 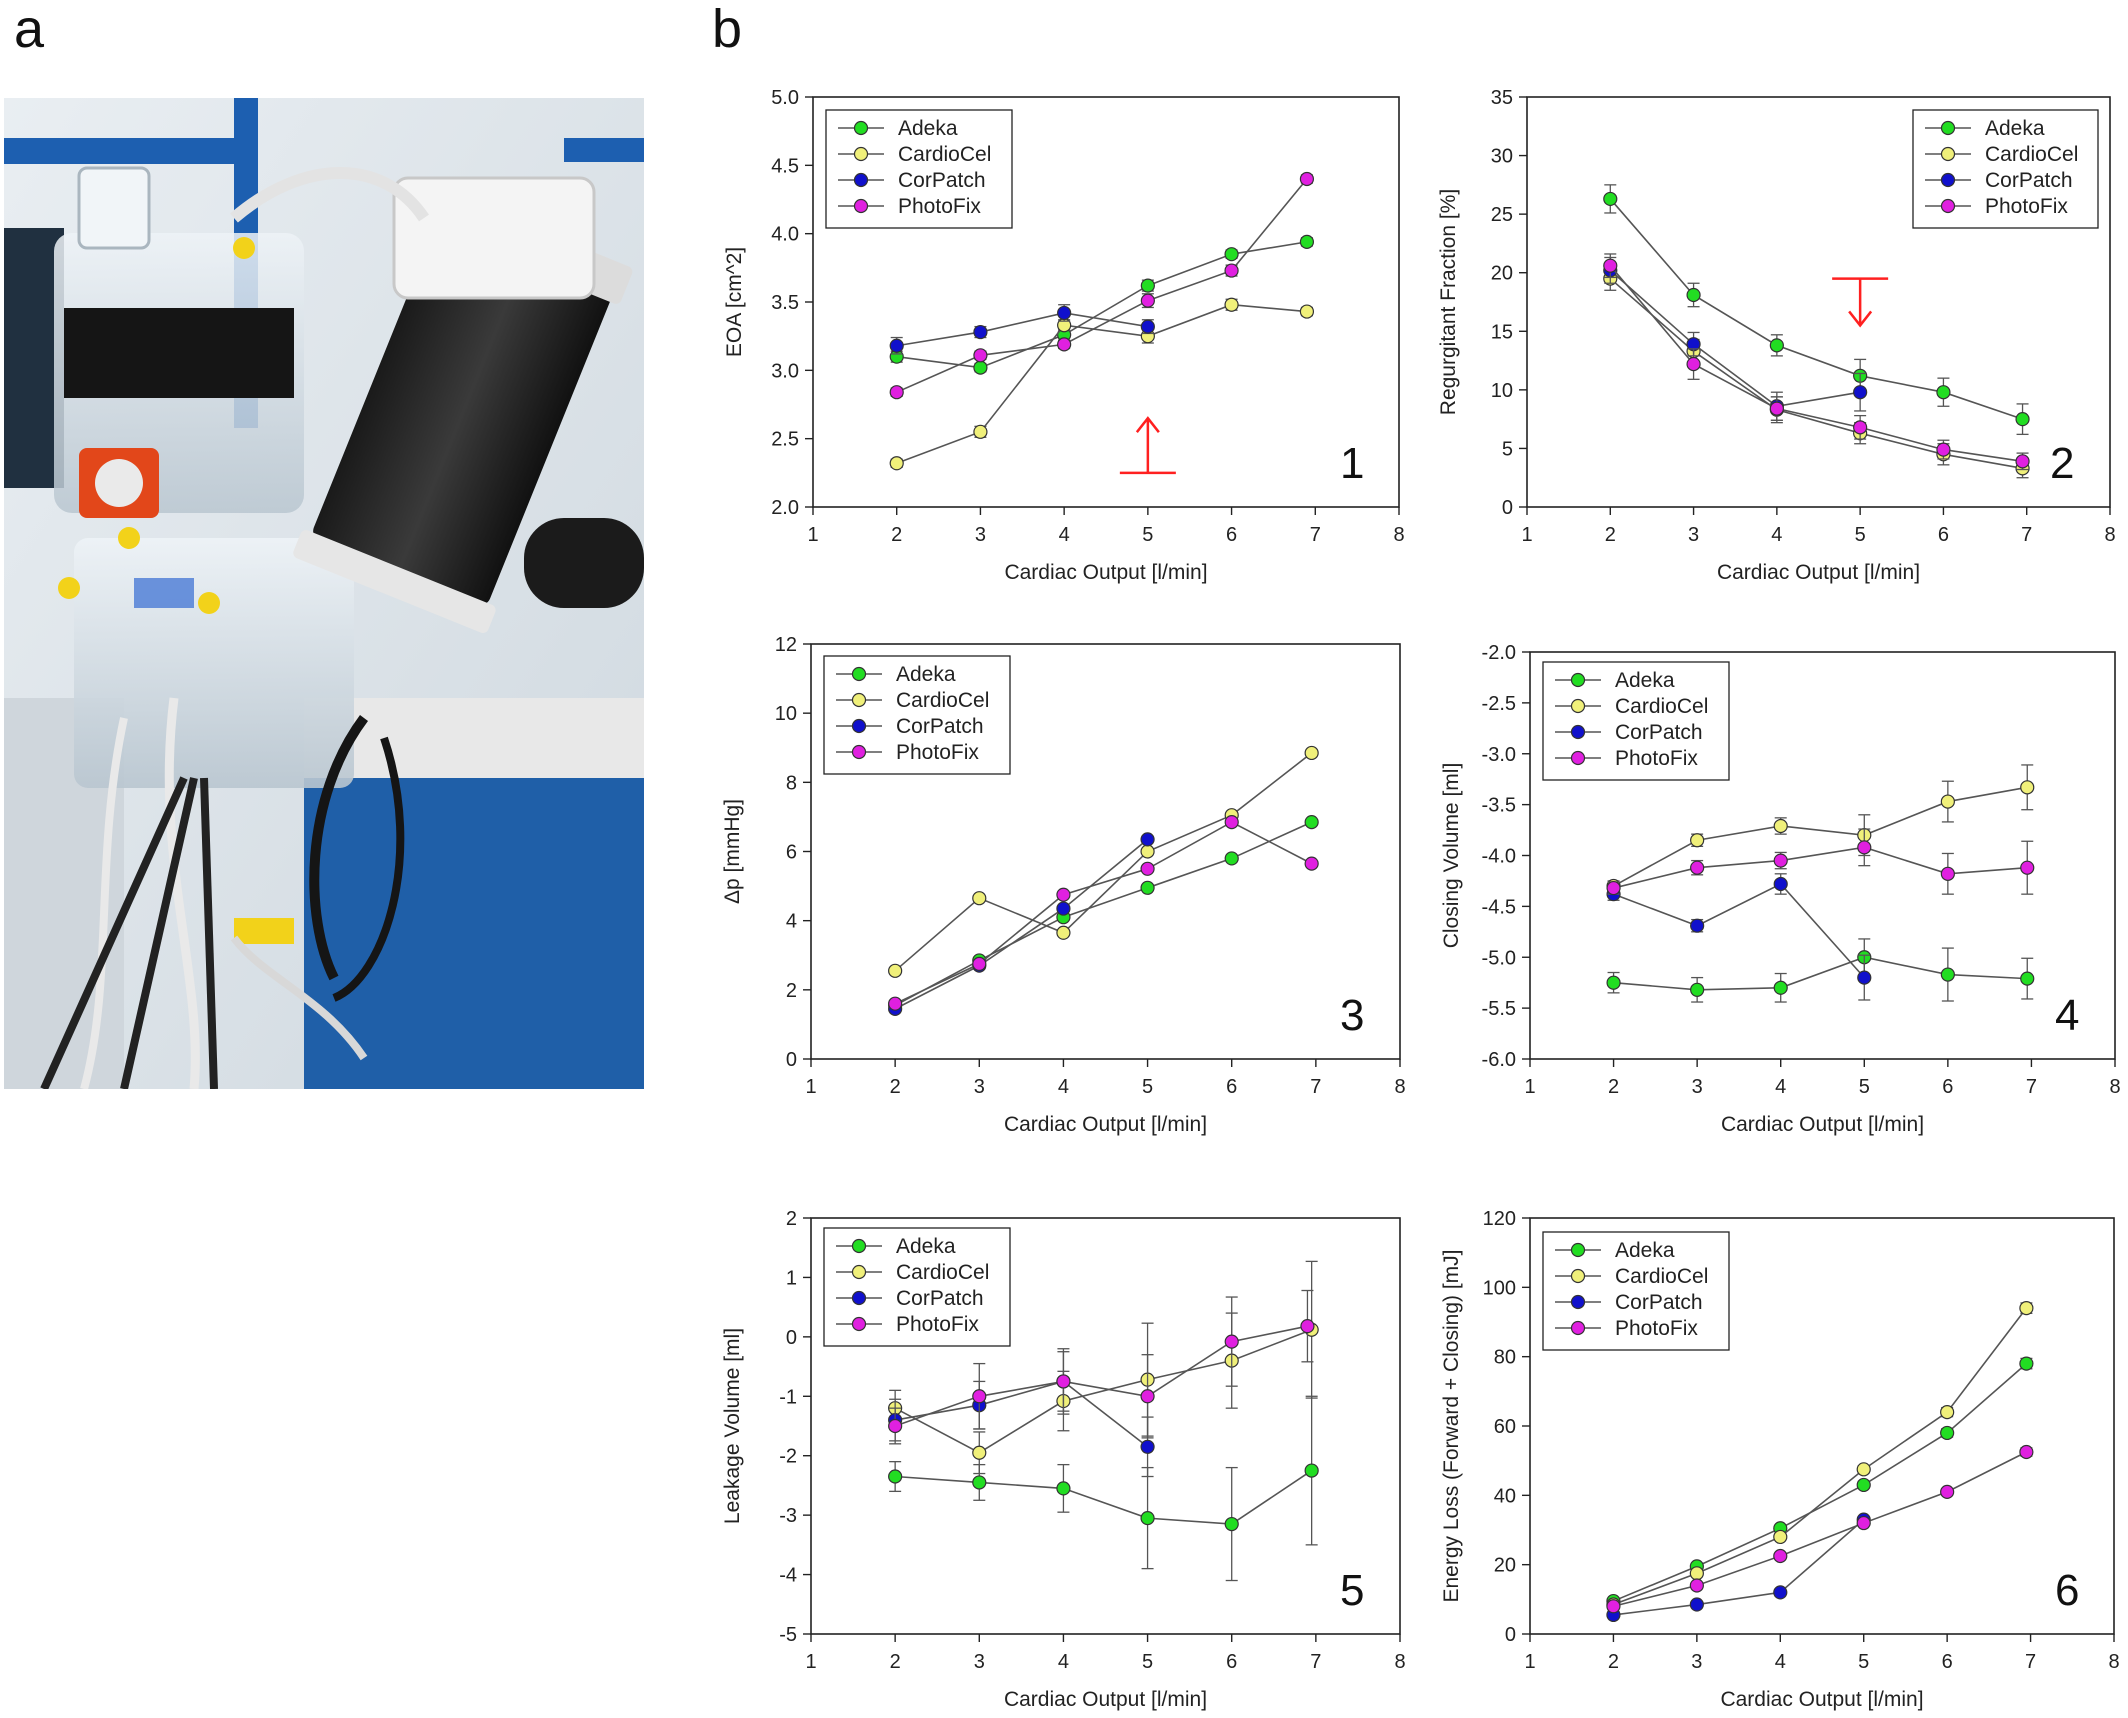 What do you see at coordinates (732, 851) in the screenshot?
I see `y-axis-label: Δp [mmHg]` at bounding box center [732, 851].